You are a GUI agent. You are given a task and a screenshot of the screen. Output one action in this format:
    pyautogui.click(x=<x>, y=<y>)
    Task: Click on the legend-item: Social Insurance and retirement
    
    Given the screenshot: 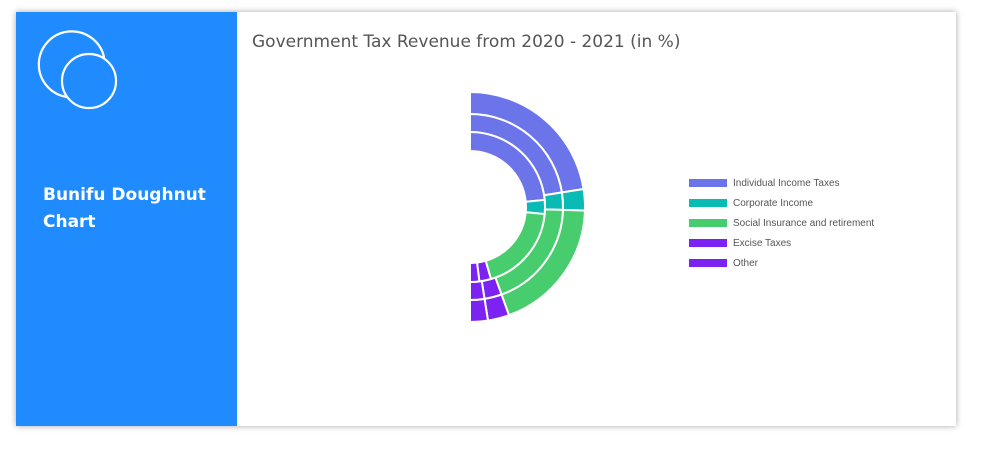 What is the action you would take?
    pyautogui.click(x=781, y=223)
    